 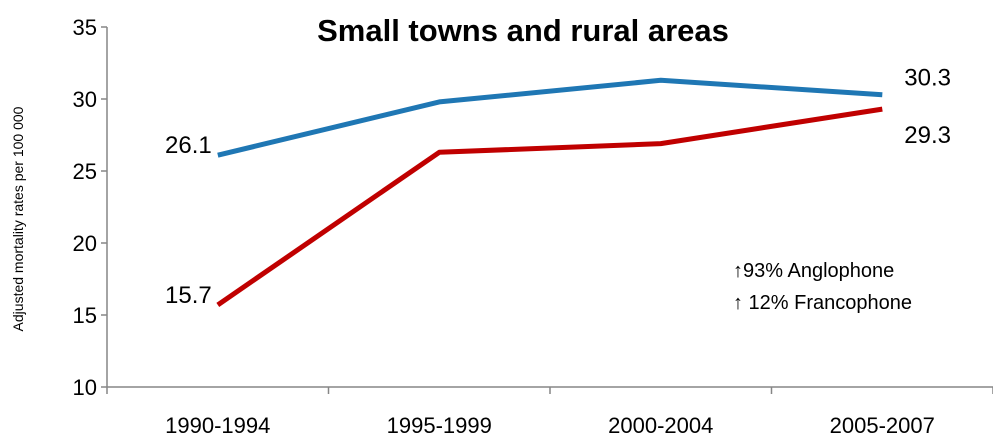 What do you see at coordinates (85, 99) in the screenshot?
I see `y-tick-label: 30` at bounding box center [85, 99].